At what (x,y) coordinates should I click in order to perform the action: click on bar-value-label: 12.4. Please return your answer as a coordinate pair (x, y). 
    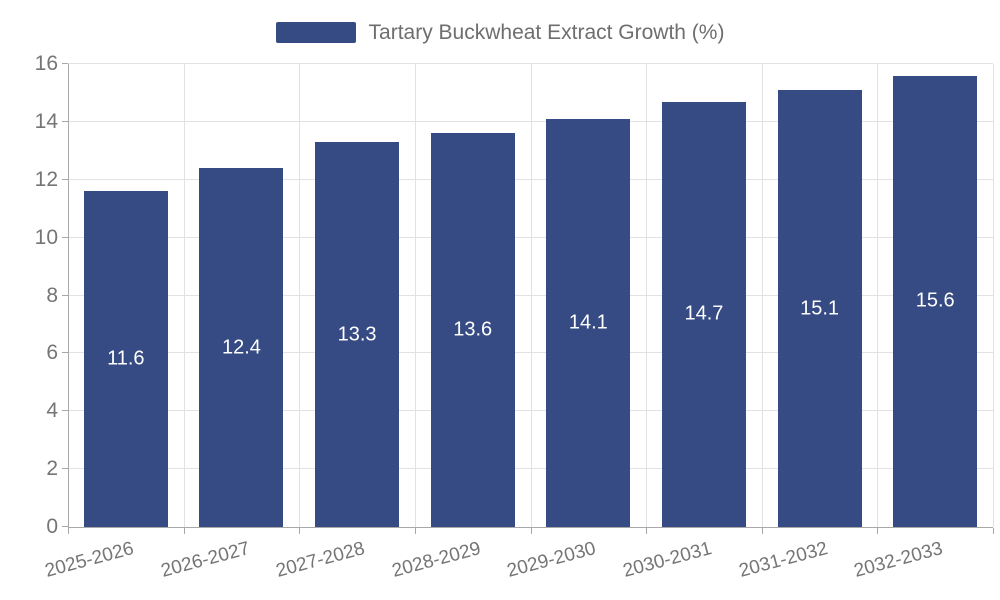
    Looking at the image, I should click on (241, 347).